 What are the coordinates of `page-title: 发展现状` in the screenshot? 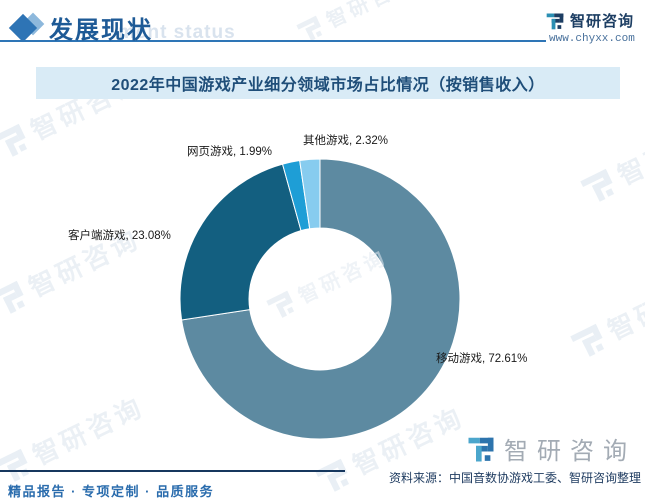 It's located at (101, 30).